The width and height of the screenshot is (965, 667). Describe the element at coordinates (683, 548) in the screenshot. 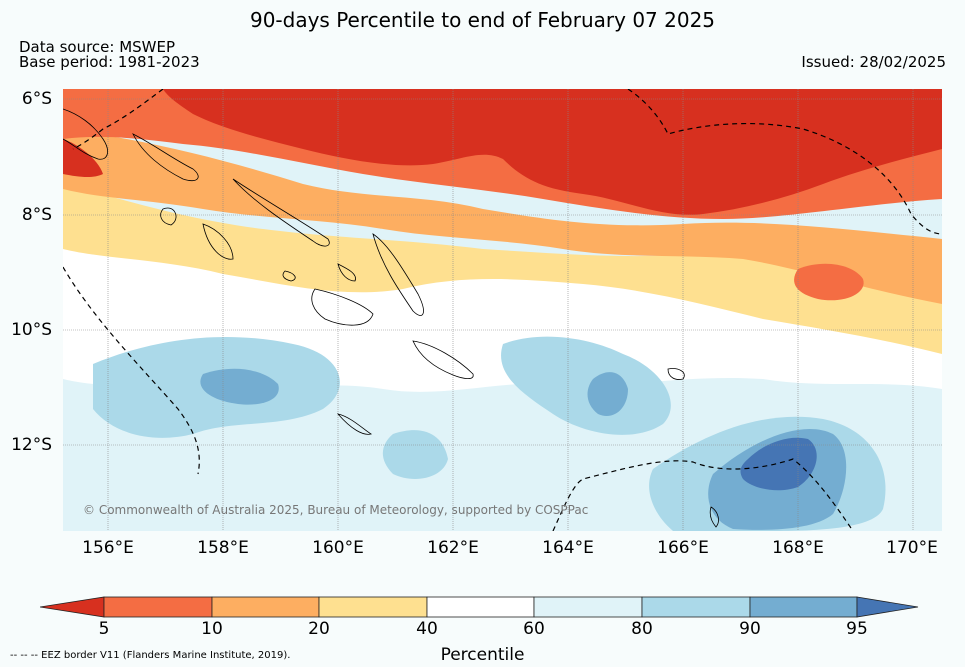

I see `lon-label: 166°E` at that location.